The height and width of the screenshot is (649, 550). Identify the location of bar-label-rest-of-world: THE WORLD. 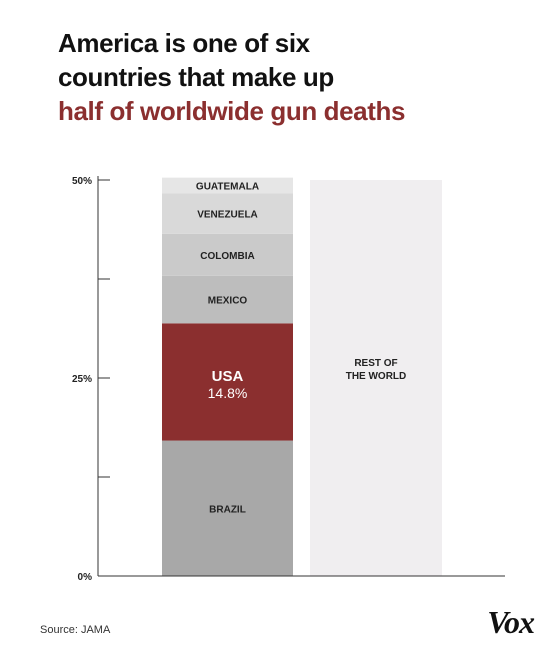
(376, 376).